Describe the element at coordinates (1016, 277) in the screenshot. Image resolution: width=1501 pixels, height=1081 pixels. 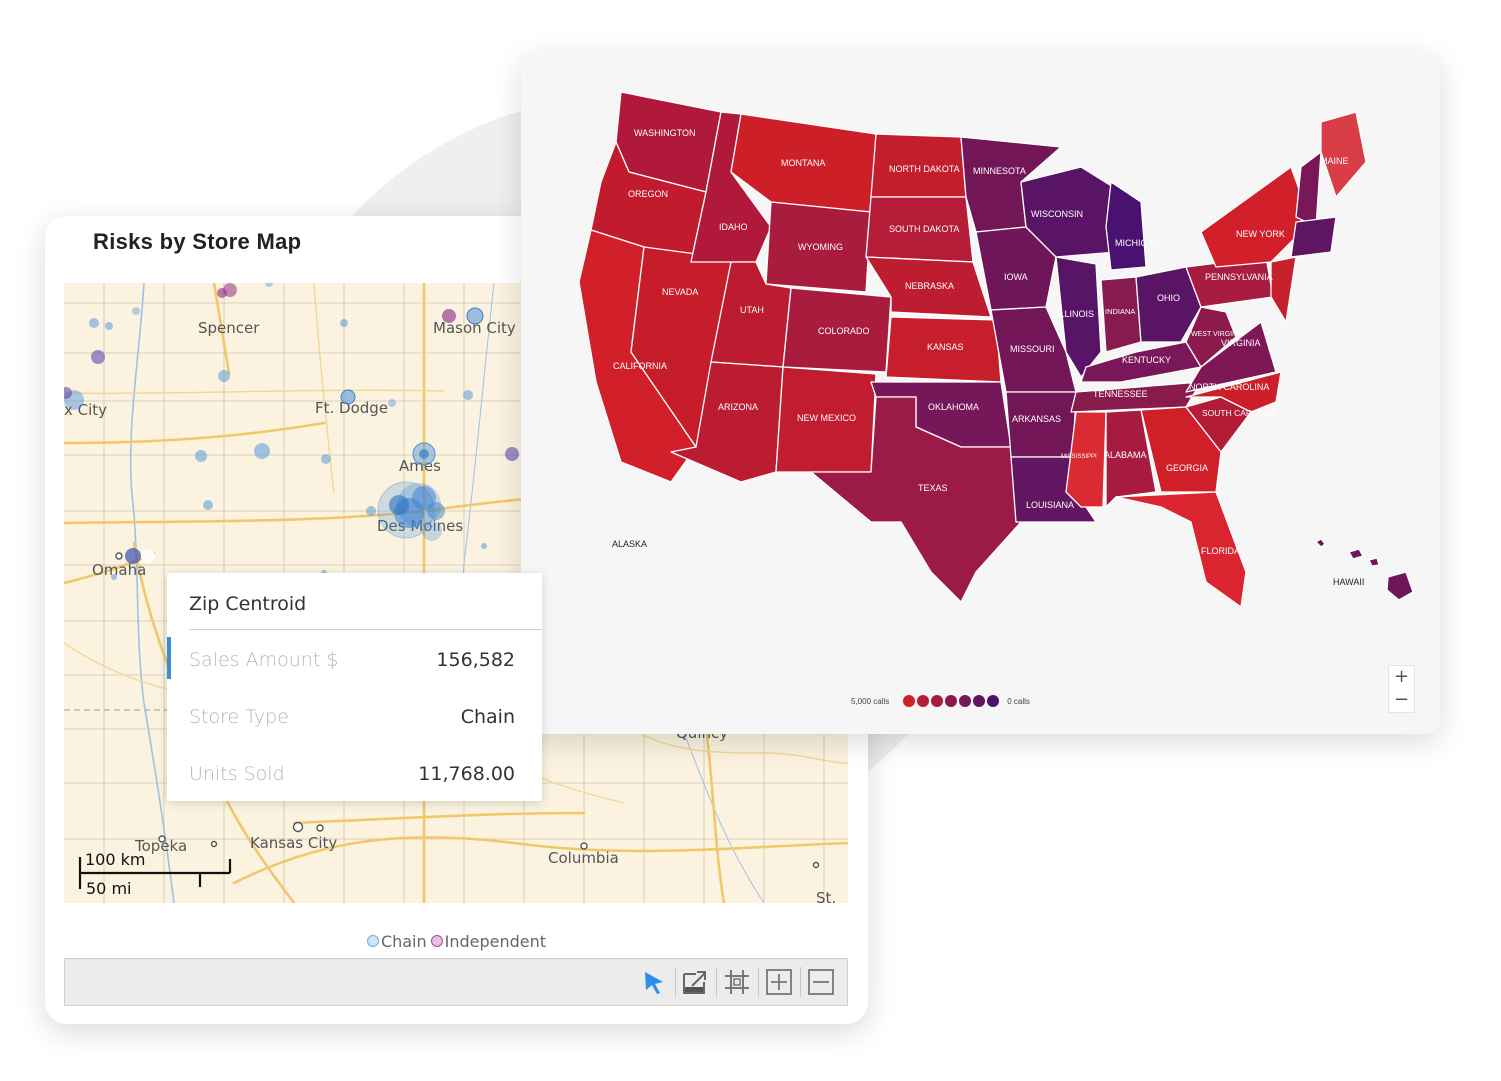
I see `svg-text: IOWA` at that location.